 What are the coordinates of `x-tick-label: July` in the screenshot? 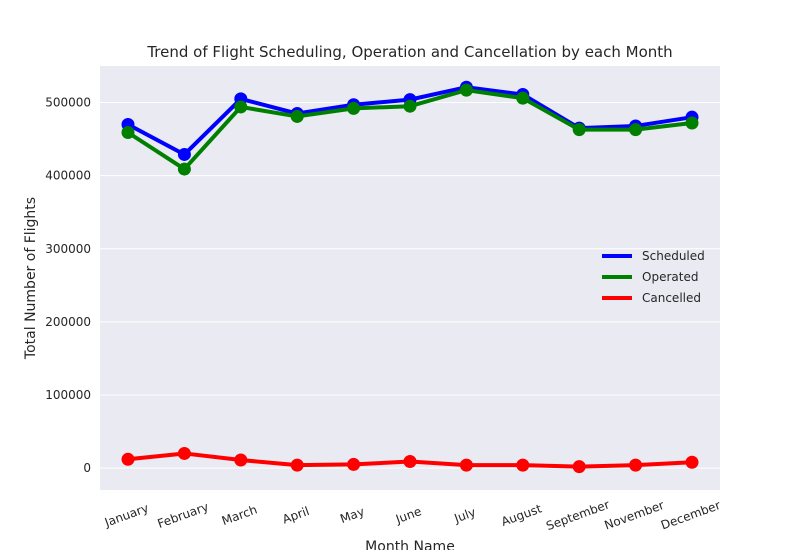 It's located at (465, 515).